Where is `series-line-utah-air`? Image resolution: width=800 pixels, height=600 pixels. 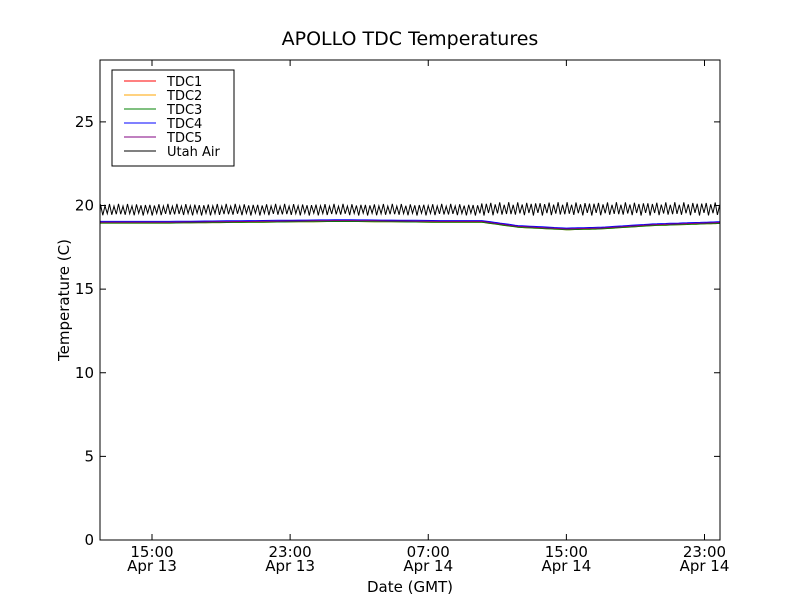 series-line-utah-air is located at coordinates (410, 209).